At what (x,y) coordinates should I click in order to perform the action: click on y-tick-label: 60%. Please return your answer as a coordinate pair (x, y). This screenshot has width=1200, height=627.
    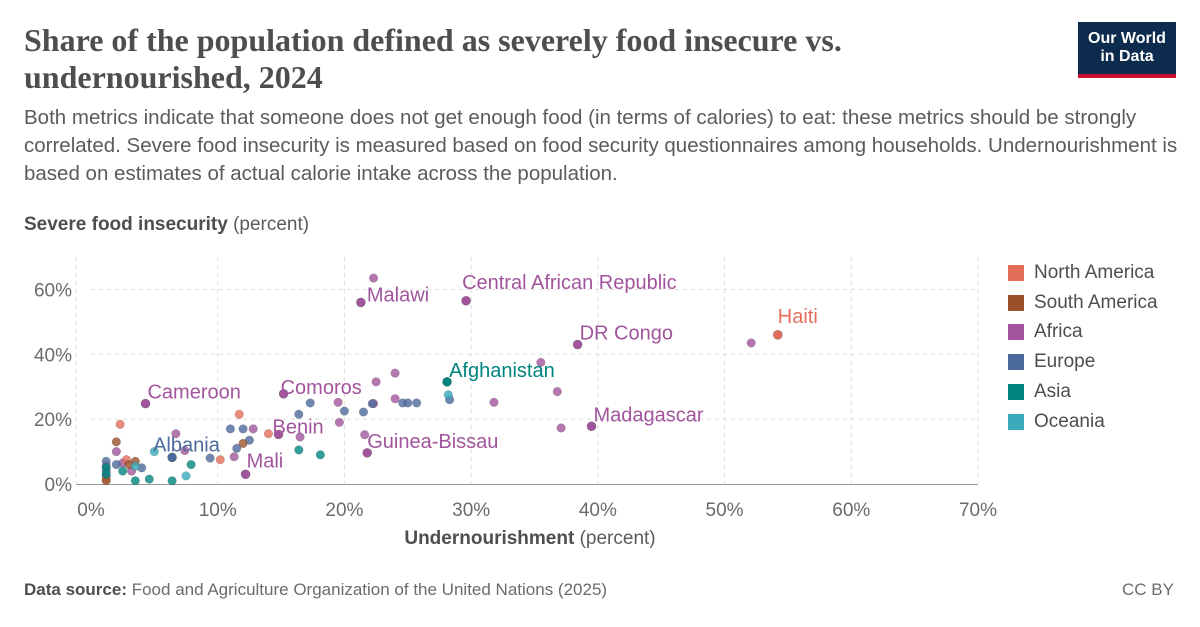
    Looking at the image, I should click on (53, 290).